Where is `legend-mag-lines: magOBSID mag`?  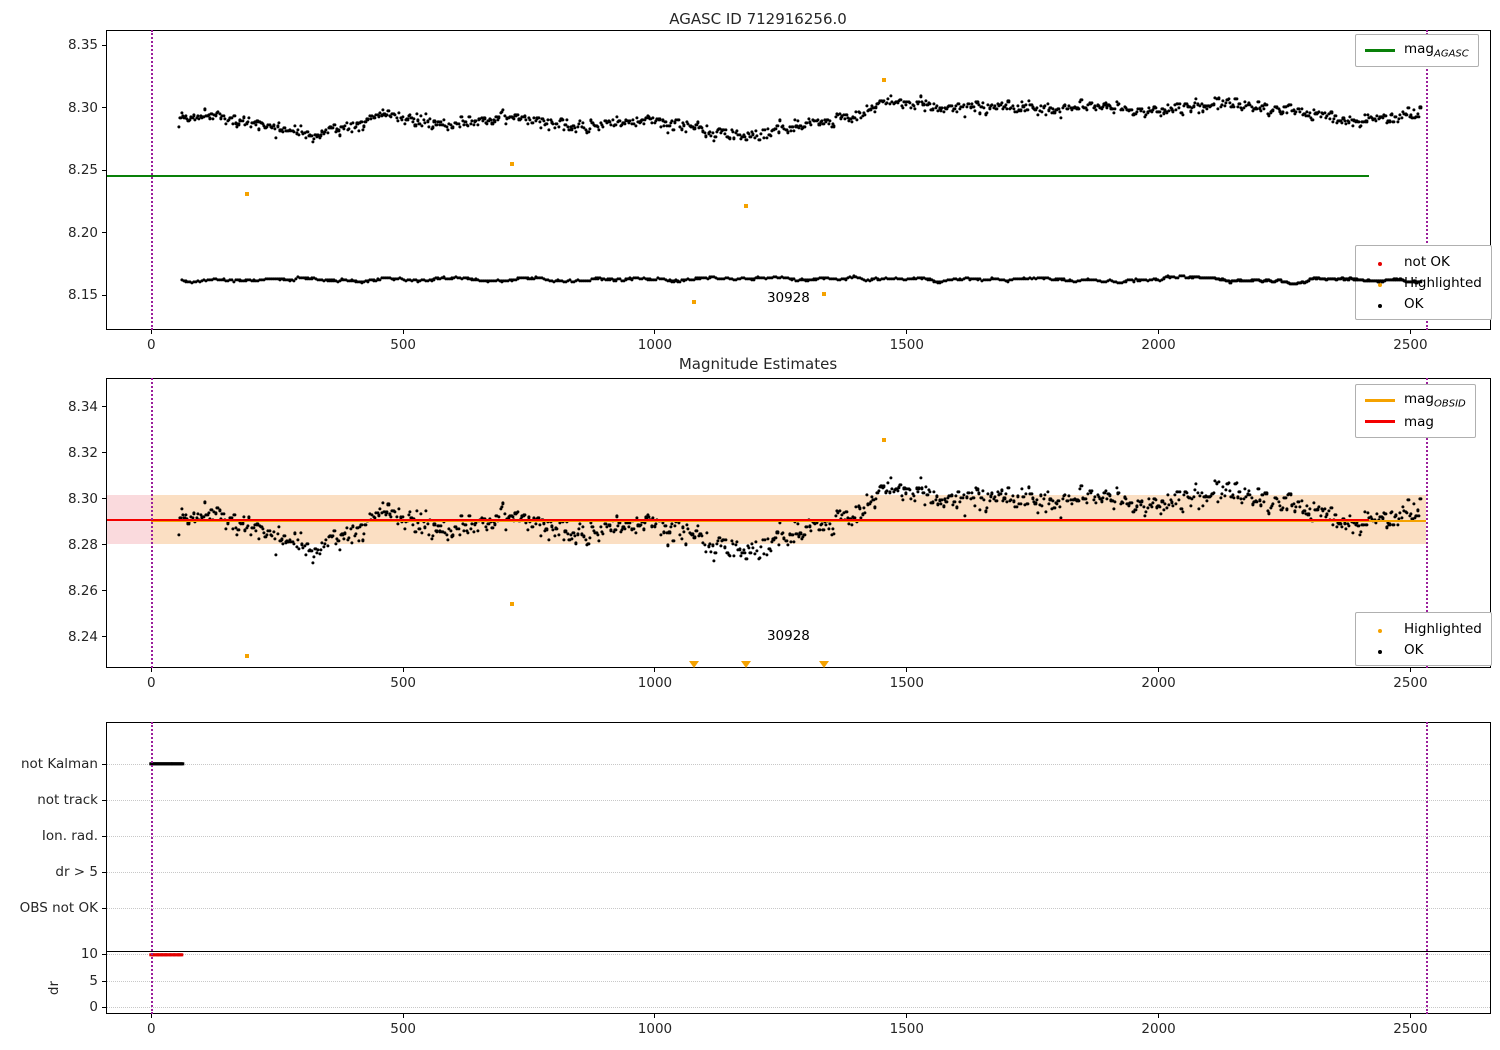
legend-mag-lines: magOBSID mag is located at coordinates (1415, 411).